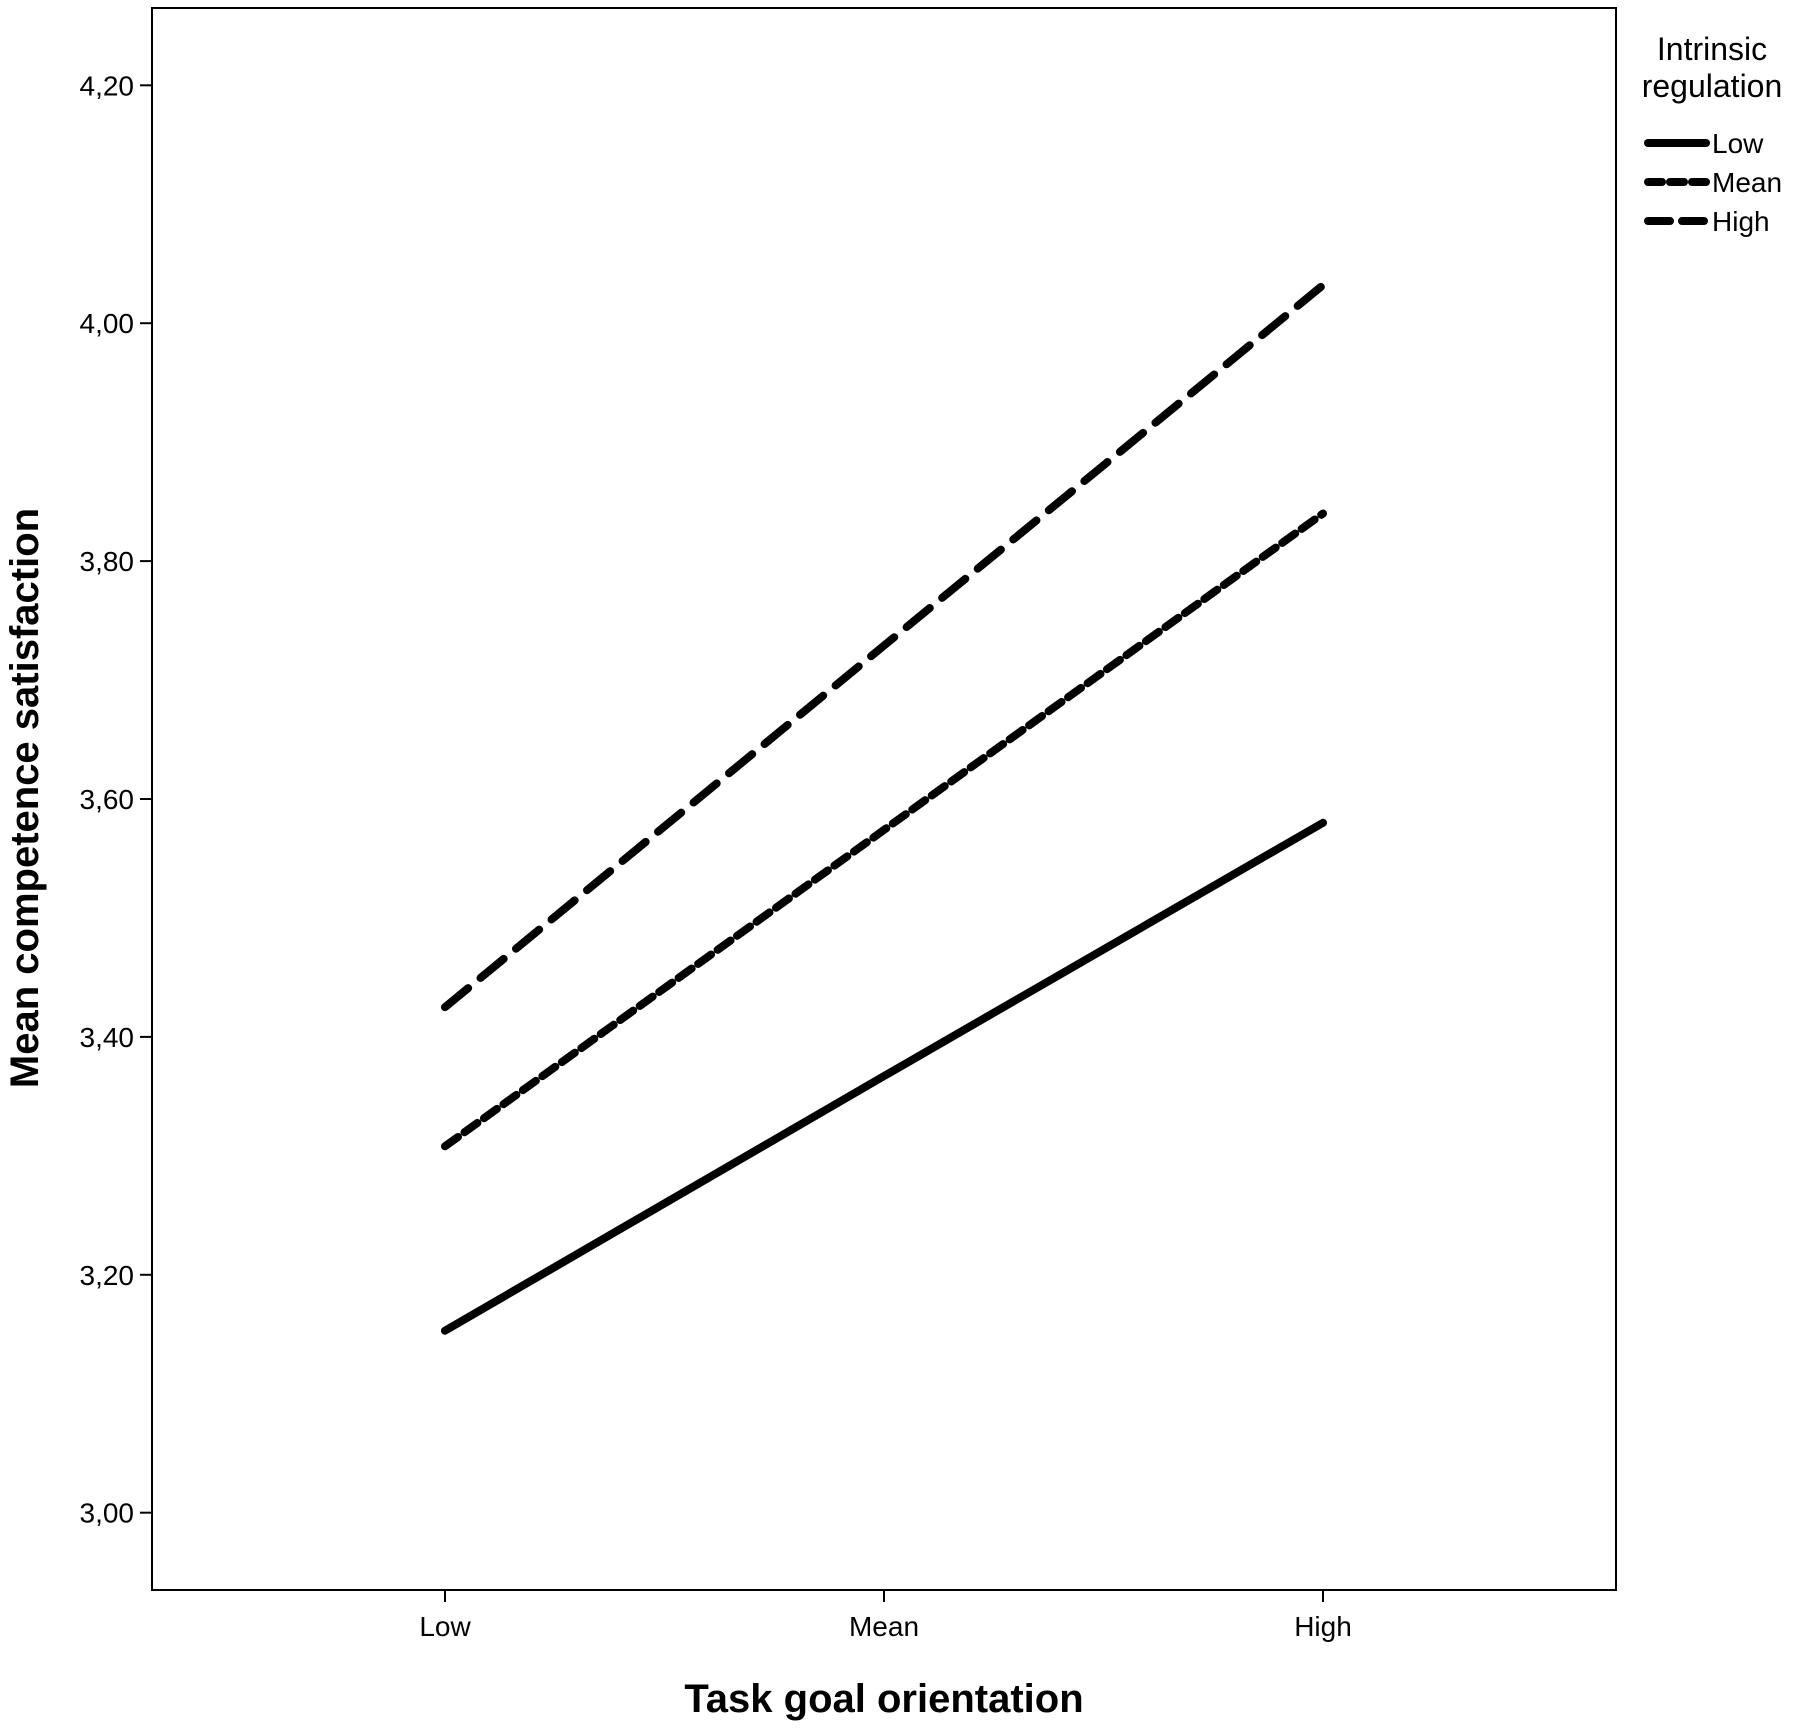  I want to click on legend-items: Low Mean High, so click(1713, 182).